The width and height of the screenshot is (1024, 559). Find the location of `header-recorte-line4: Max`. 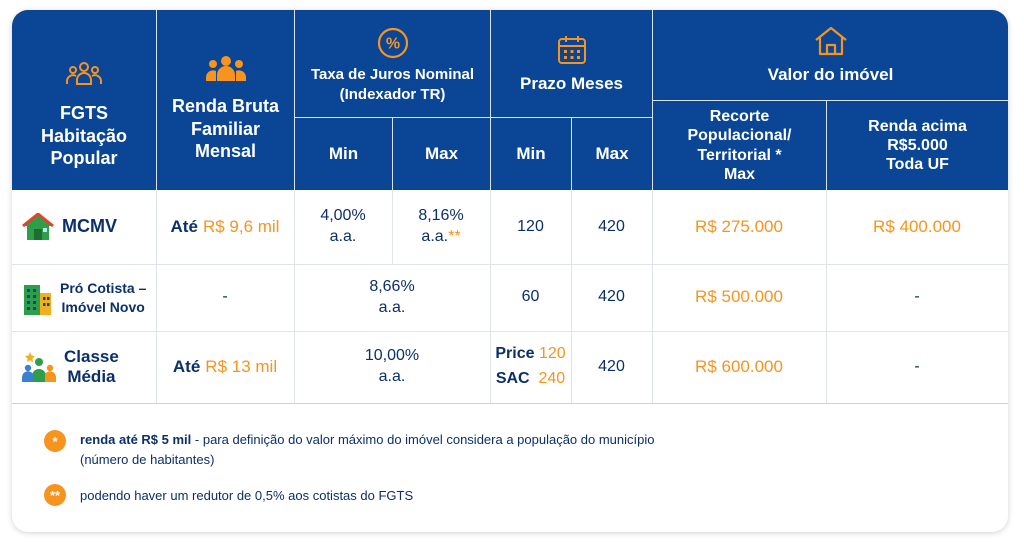

header-recorte-line4: Max is located at coordinates (739, 174).